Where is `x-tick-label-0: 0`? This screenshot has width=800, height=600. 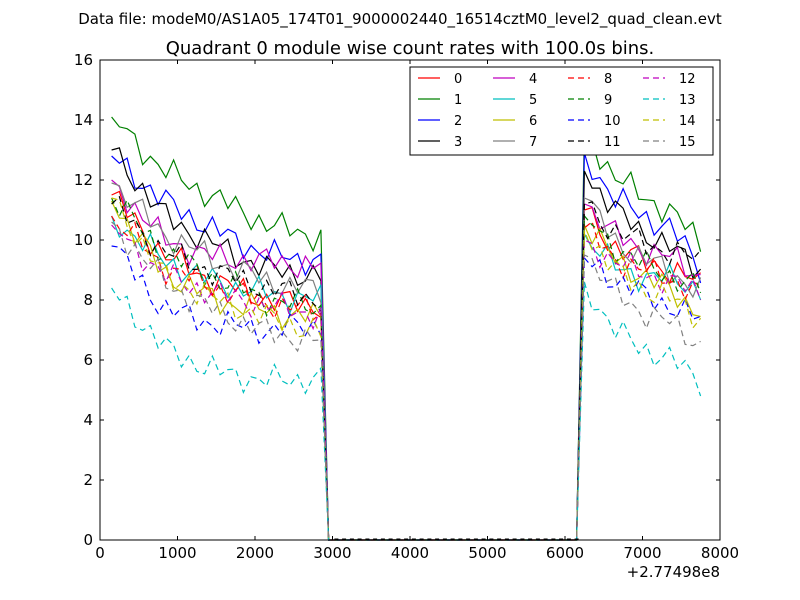
x-tick-label-0: 0 is located at coordinates (100, 553).